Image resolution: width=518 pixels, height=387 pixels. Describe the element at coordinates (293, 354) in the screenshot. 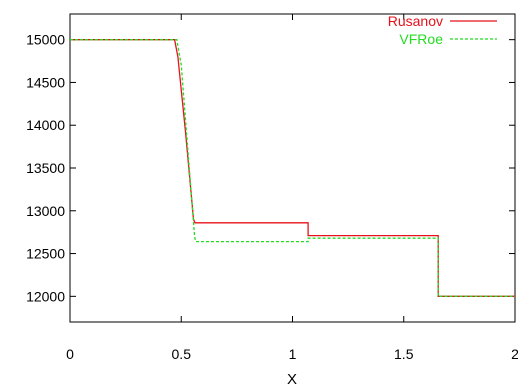

I see `x-tick-label: 1` at that location.